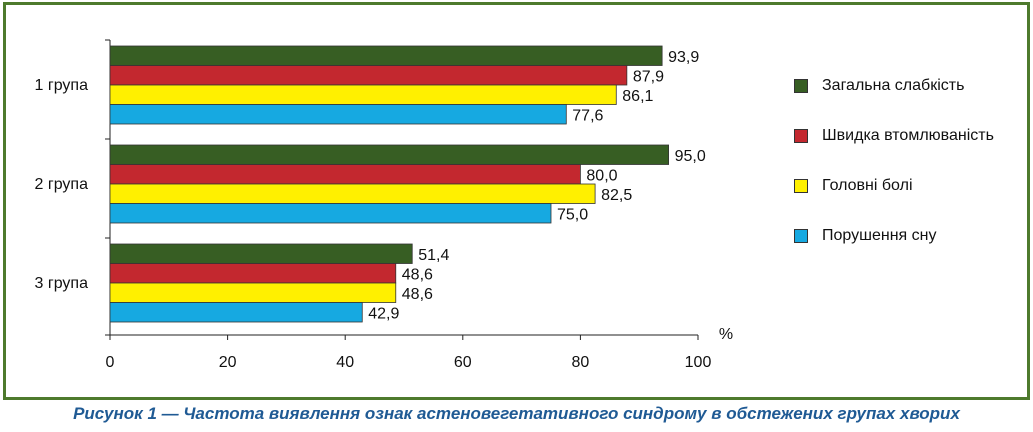 The image size is (1033, 432). Describe the element at coordinates (587, 115) in the screenshot. I see `data-label: 77,6` at that location.